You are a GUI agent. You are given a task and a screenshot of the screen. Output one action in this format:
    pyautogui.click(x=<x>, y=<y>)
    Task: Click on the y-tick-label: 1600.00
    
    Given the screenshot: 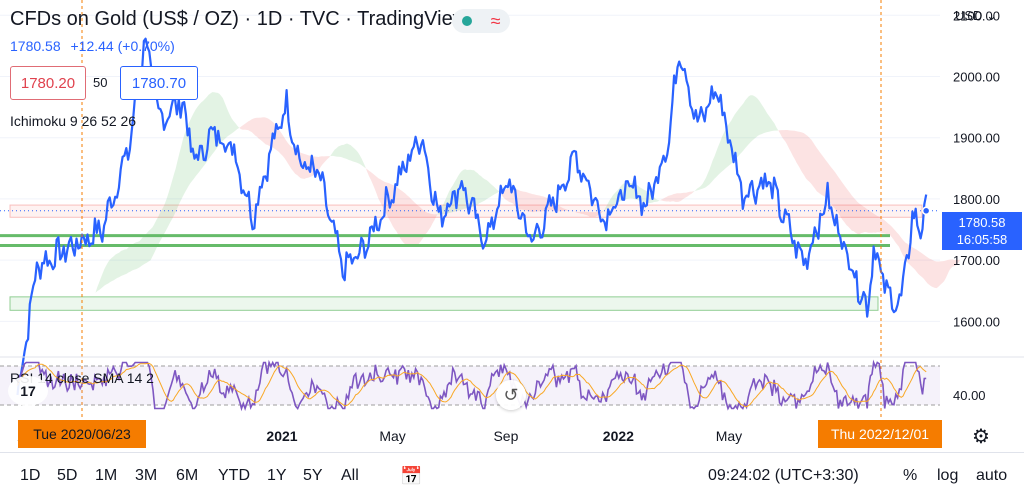 What is the action you would take?
    pyautogui.click(x=976, y=321)
    